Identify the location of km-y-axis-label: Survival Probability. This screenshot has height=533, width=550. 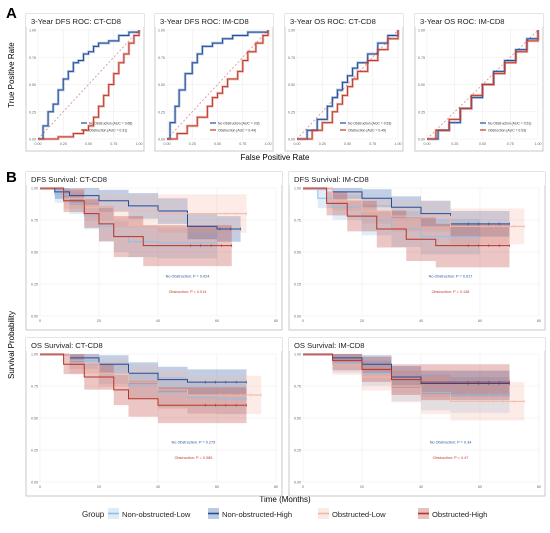
(11, 345).